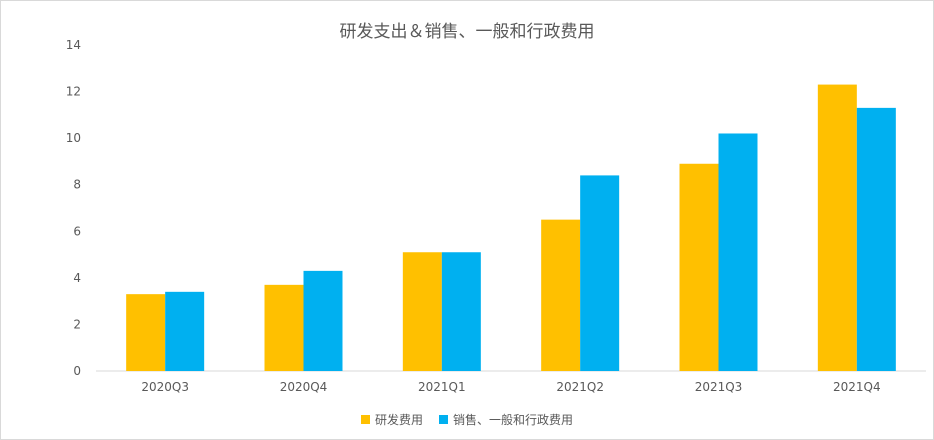  I want to click on y-tick-label: 8, so click(77, 185).